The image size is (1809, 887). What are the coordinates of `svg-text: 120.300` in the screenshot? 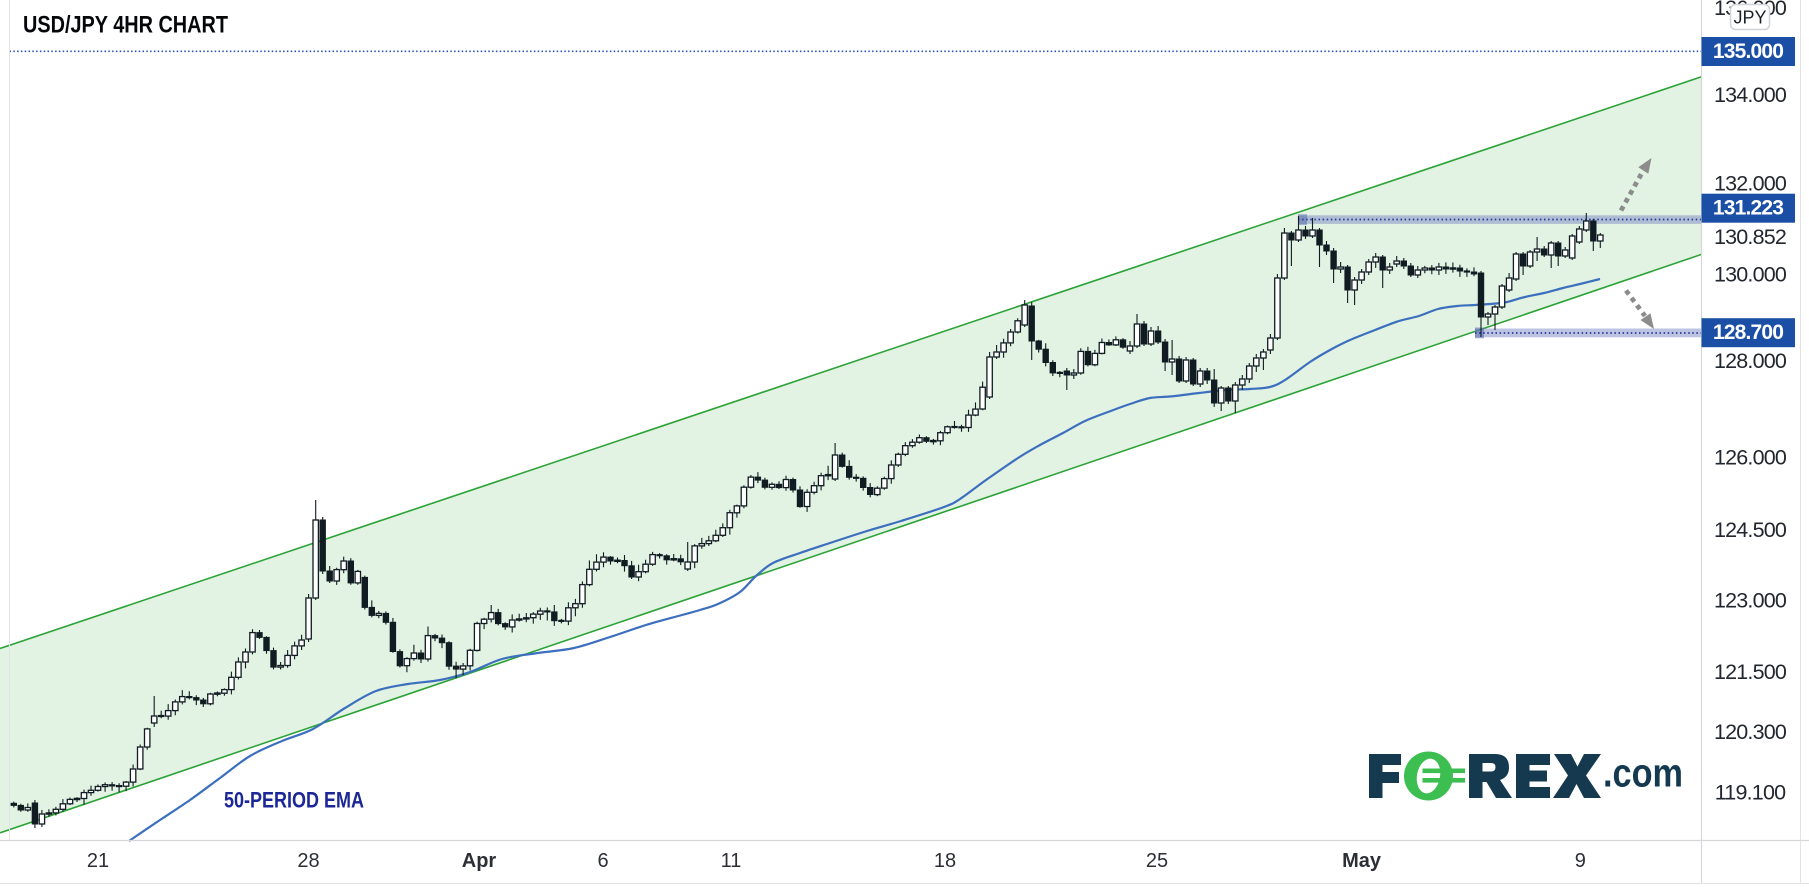 It's located at (1750, 732).